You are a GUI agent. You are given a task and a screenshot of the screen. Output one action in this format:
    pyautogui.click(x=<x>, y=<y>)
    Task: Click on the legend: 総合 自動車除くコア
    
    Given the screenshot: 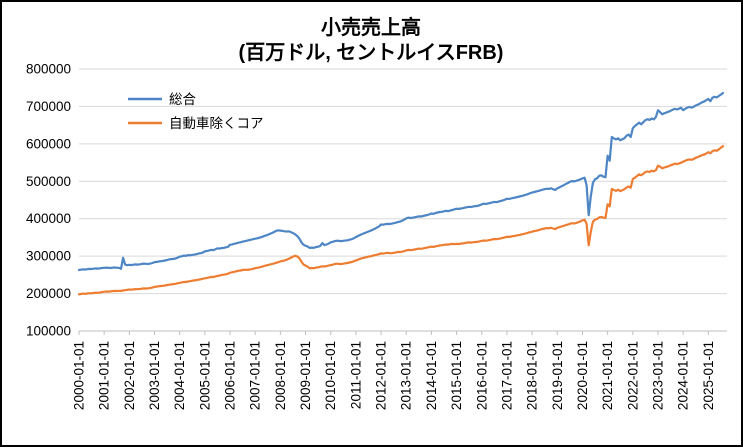 What is the action you would take?
    pyautogui.click(x=196, y=111)
    